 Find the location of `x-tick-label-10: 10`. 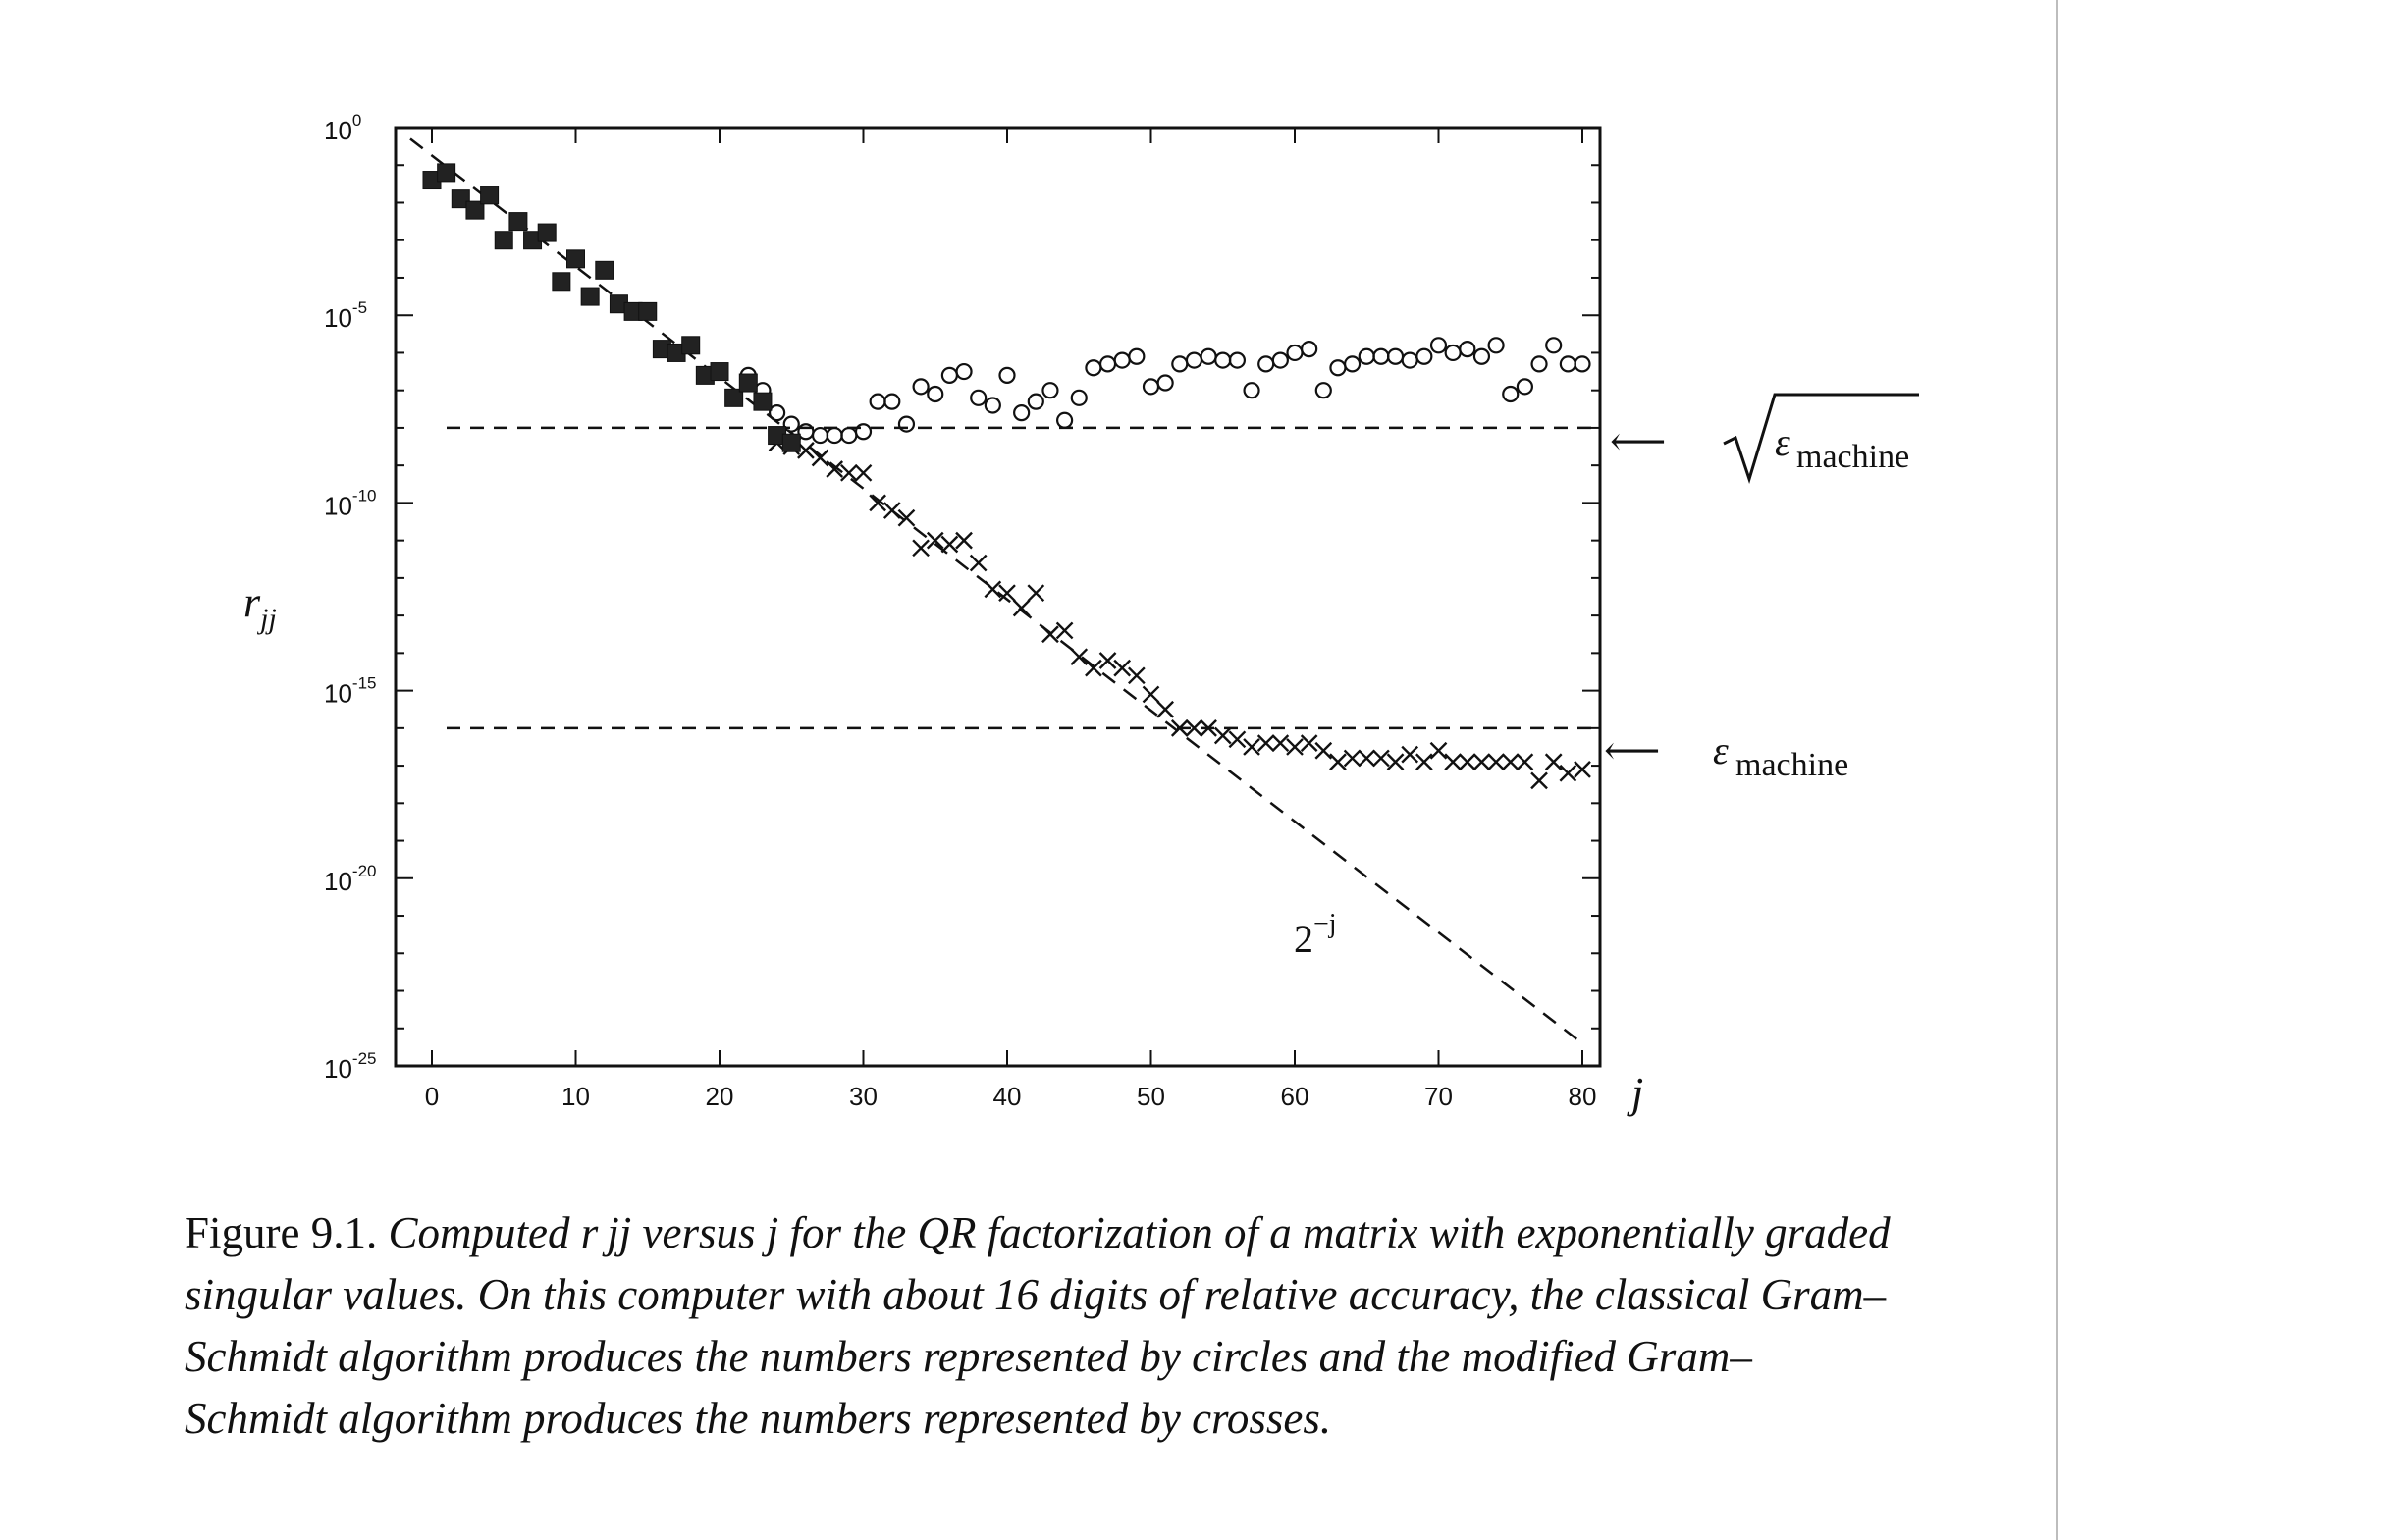

x-tick-label-10: 10 is located at coordinates (575, 1096).